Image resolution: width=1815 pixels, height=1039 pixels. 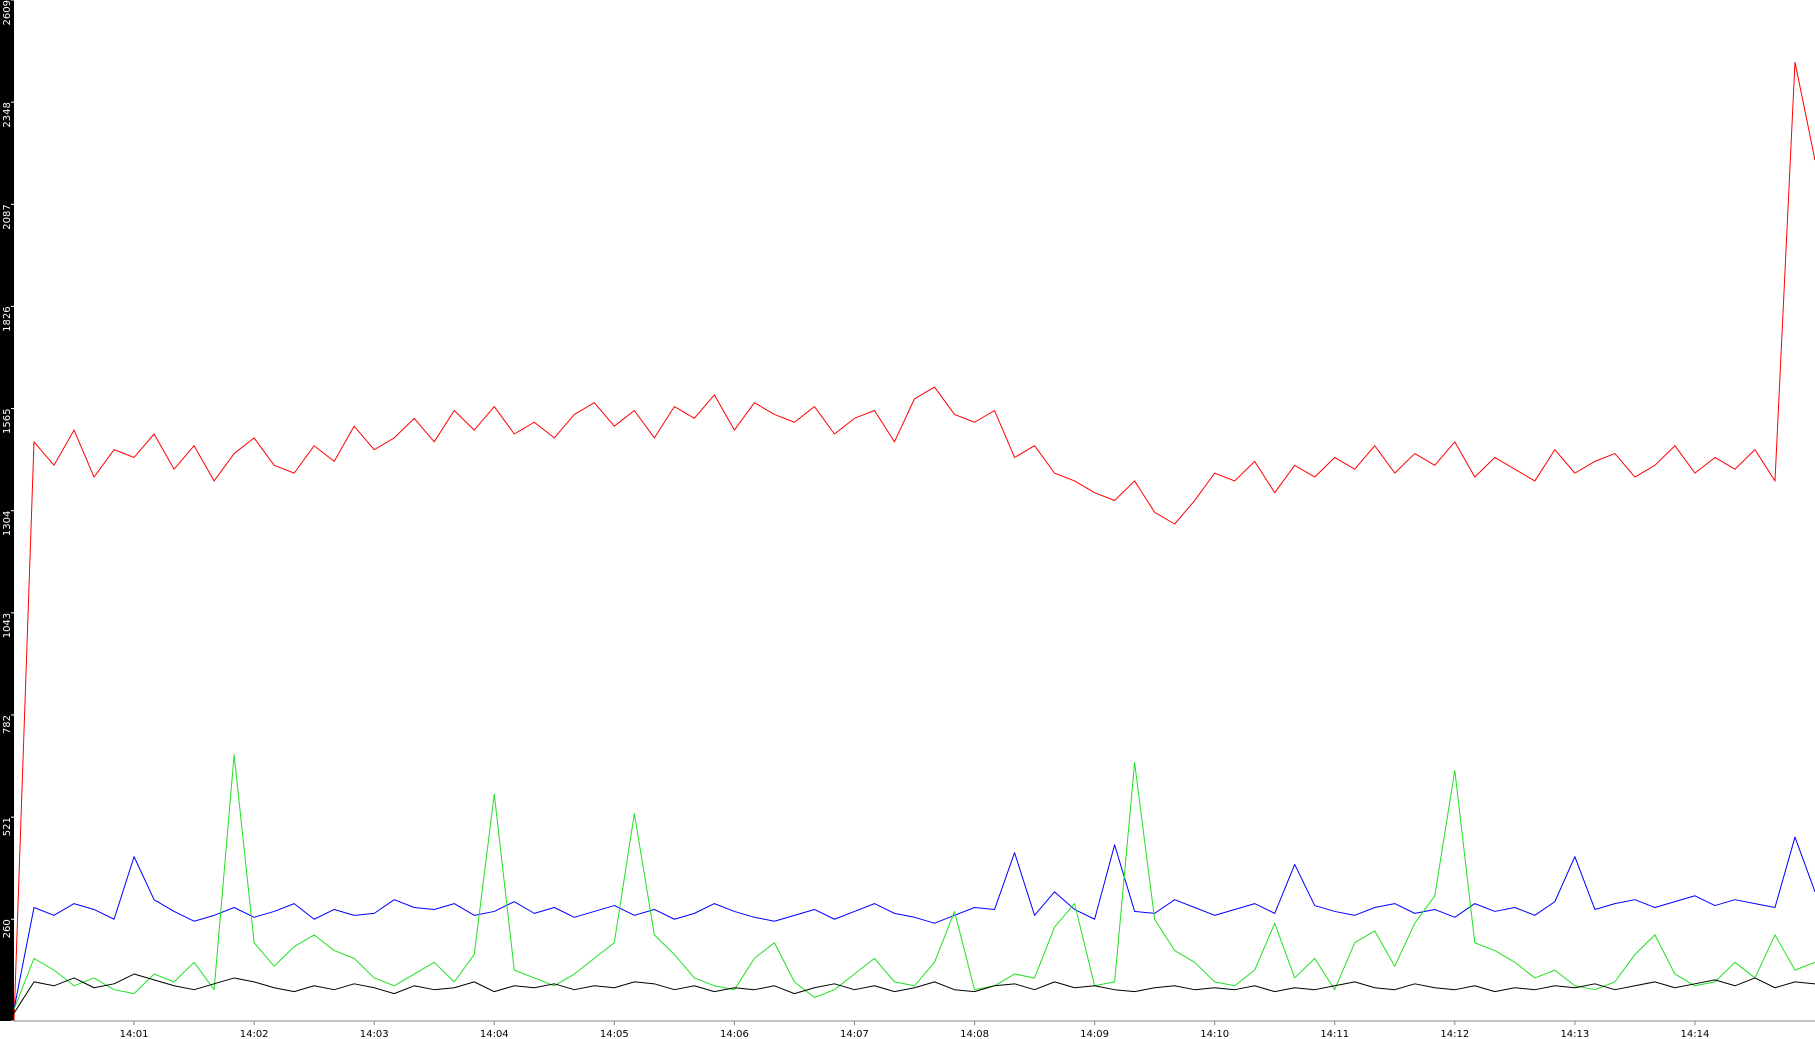 I want to click on y-tick-label: 1565, so click(x=7, y=421).